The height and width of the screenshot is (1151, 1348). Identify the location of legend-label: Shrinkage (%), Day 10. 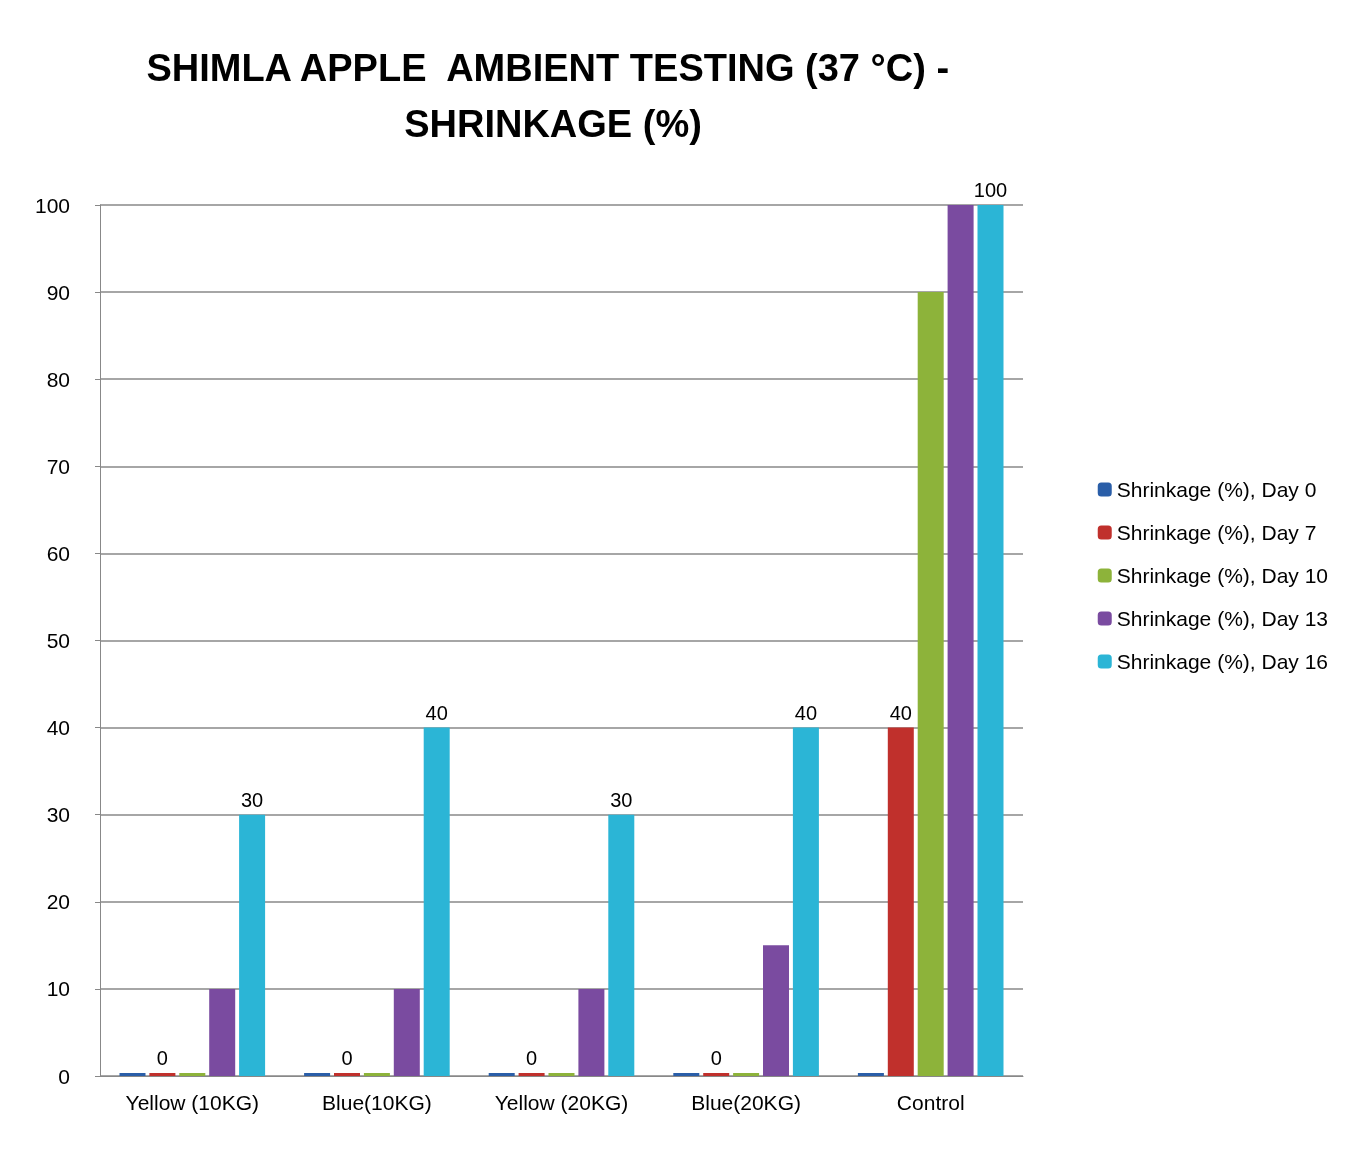
(1222, 575).